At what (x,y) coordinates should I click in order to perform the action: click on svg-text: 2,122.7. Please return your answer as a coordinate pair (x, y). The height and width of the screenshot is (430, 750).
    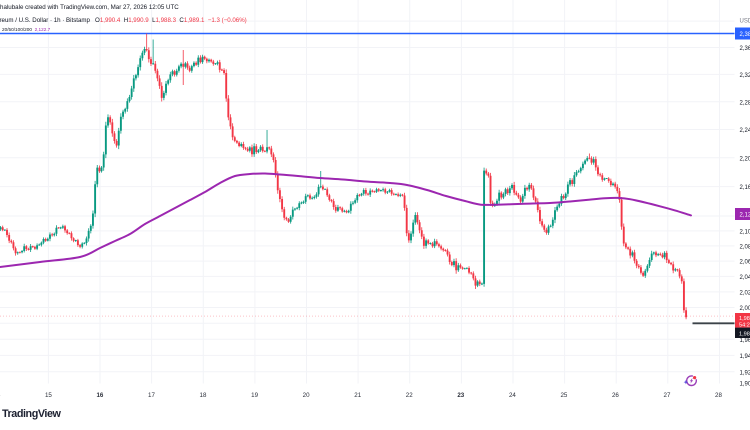
    Looking at the image, I should click on (745, 216).